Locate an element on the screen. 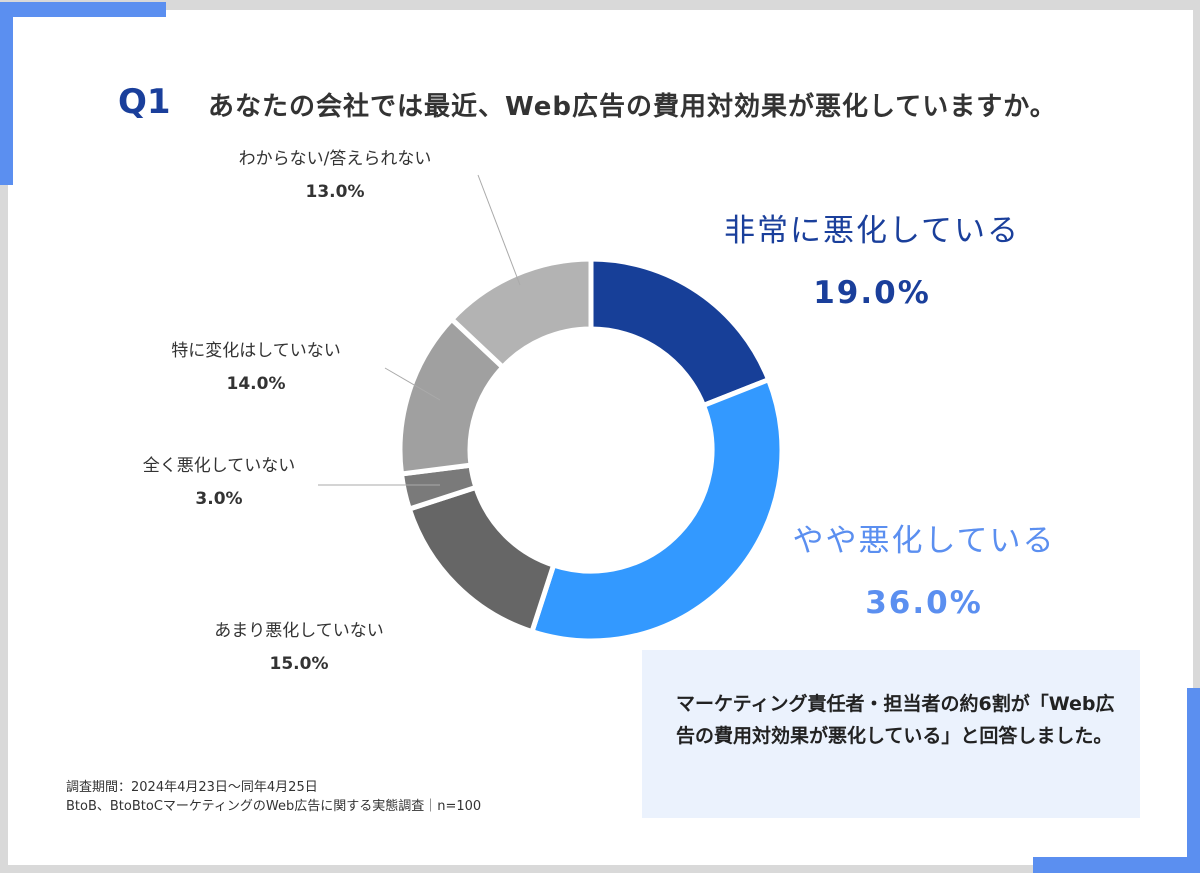  slice-category: 非常に悪化している is located at coordinates (872, 231).